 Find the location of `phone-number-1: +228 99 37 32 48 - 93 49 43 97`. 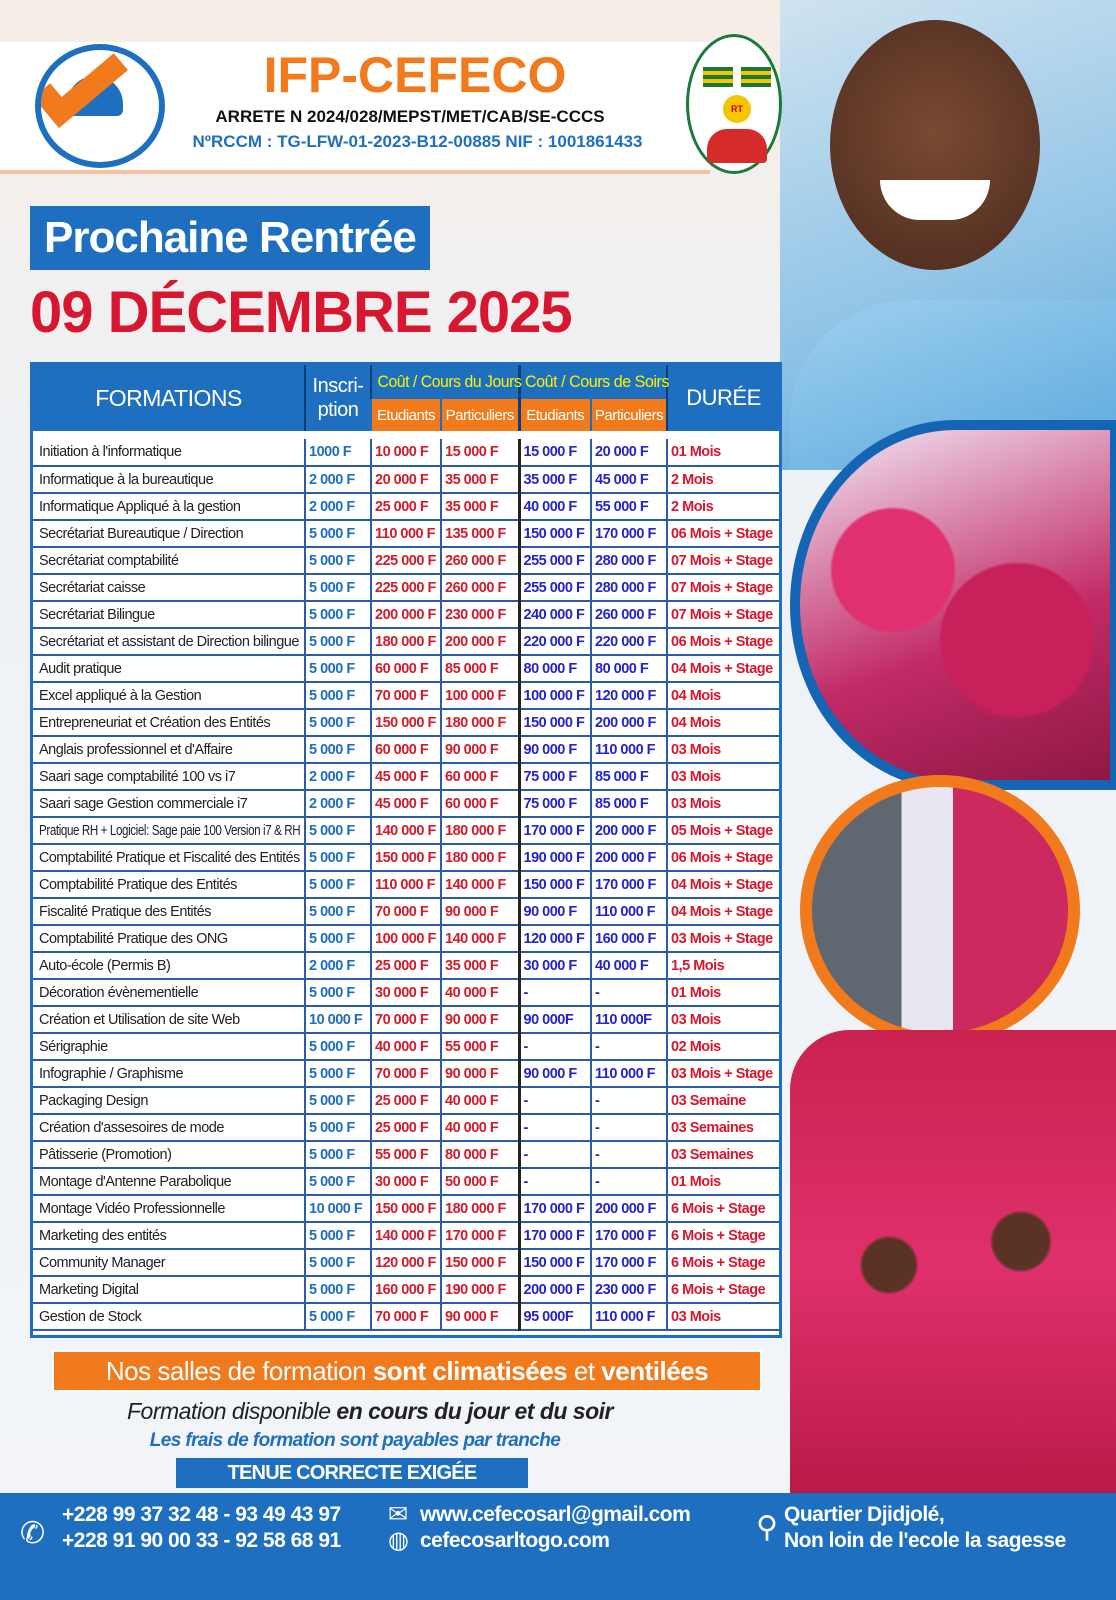

phone-number-1: +228 99 37 32 48 - 93 49 43 97 is located at coordinates (201, 1514).